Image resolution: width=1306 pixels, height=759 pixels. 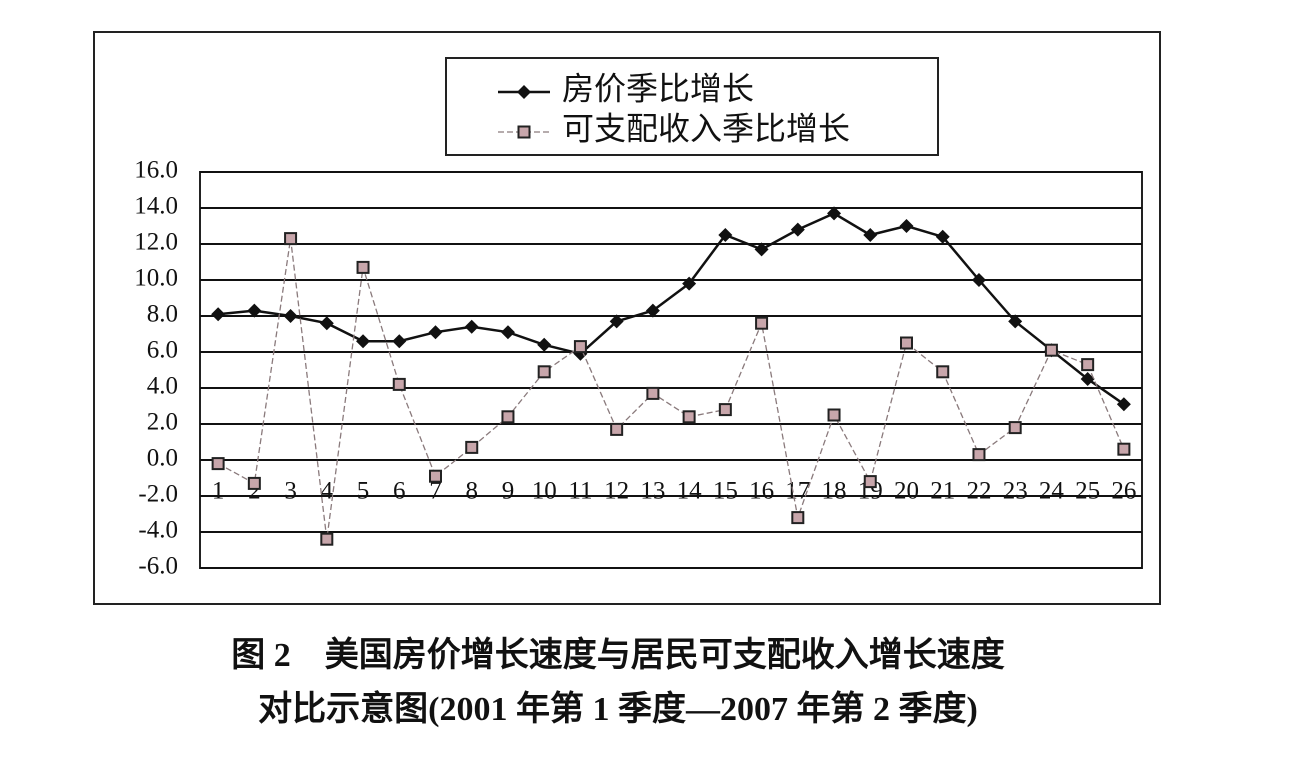 I want to click on y-tick-label: 14.0, so click(x=156, y=206).